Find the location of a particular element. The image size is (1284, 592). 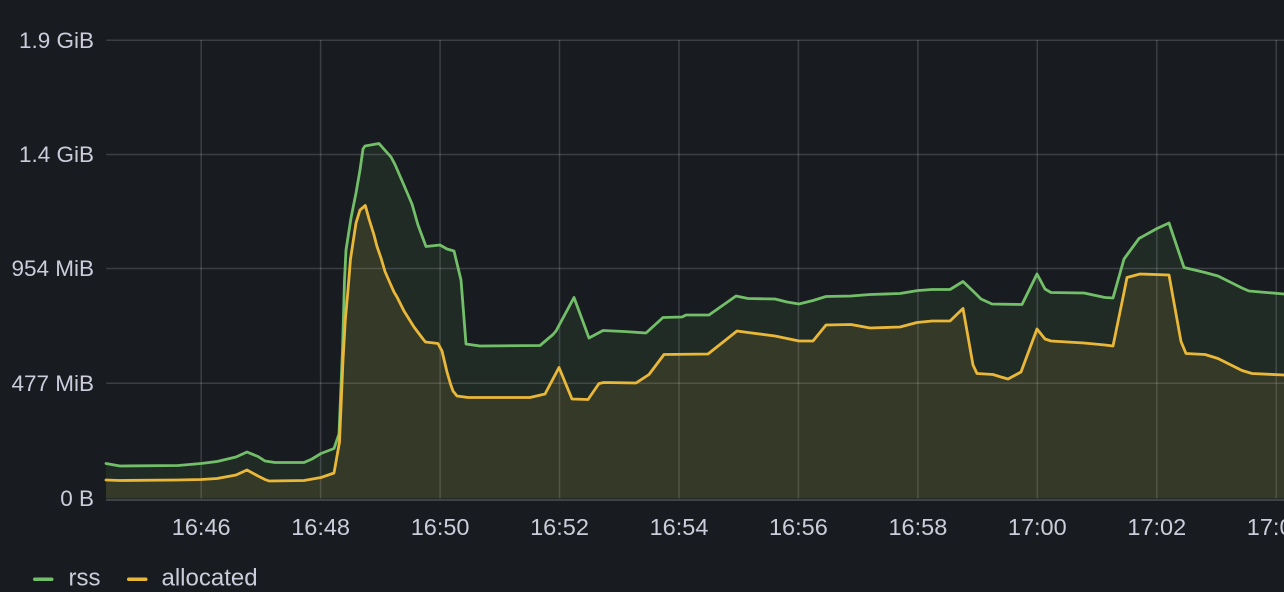

svg-text: 16:52 is located at coordinates (559, 527).